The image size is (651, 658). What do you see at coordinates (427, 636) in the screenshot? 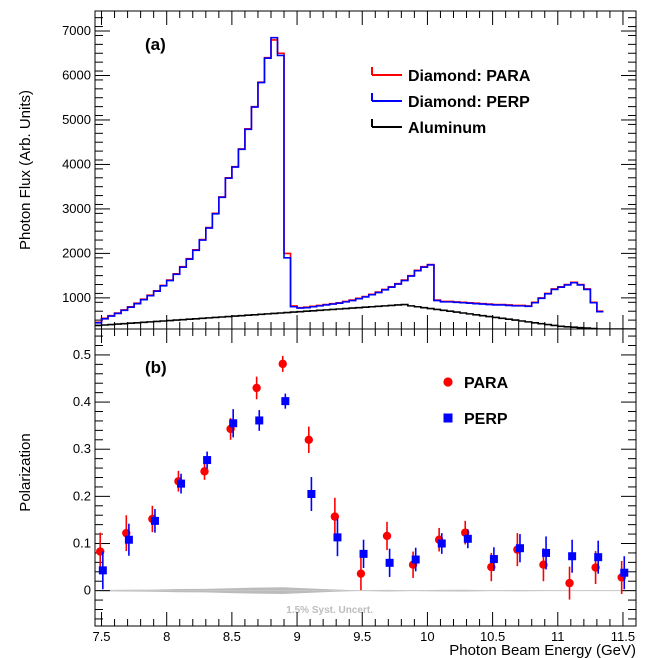
I see `x-tick-label: 10` at bounding box center [427, 636].